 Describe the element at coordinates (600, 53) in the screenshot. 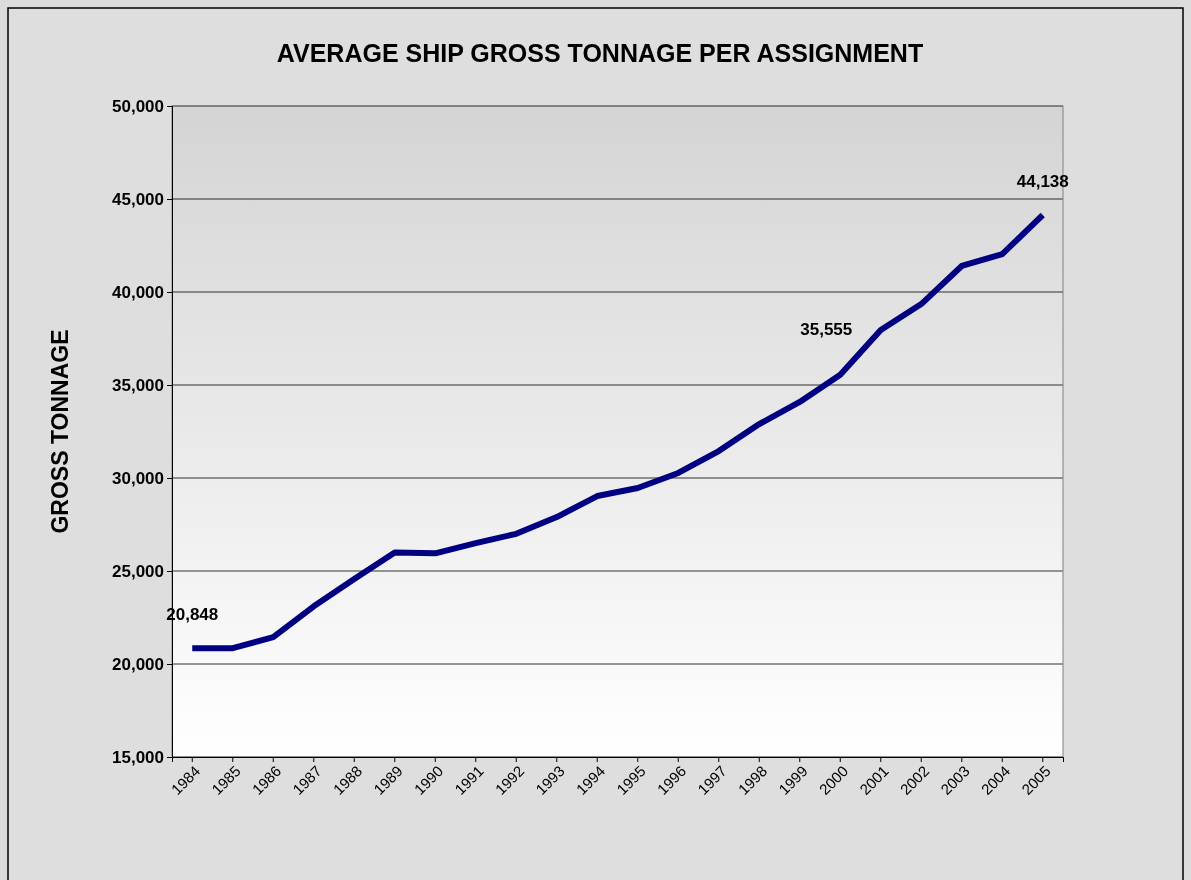

I see `chart-title: AVERAGE SHIP GROSS TONNAGE PER ASSIGNMENT` at that location.